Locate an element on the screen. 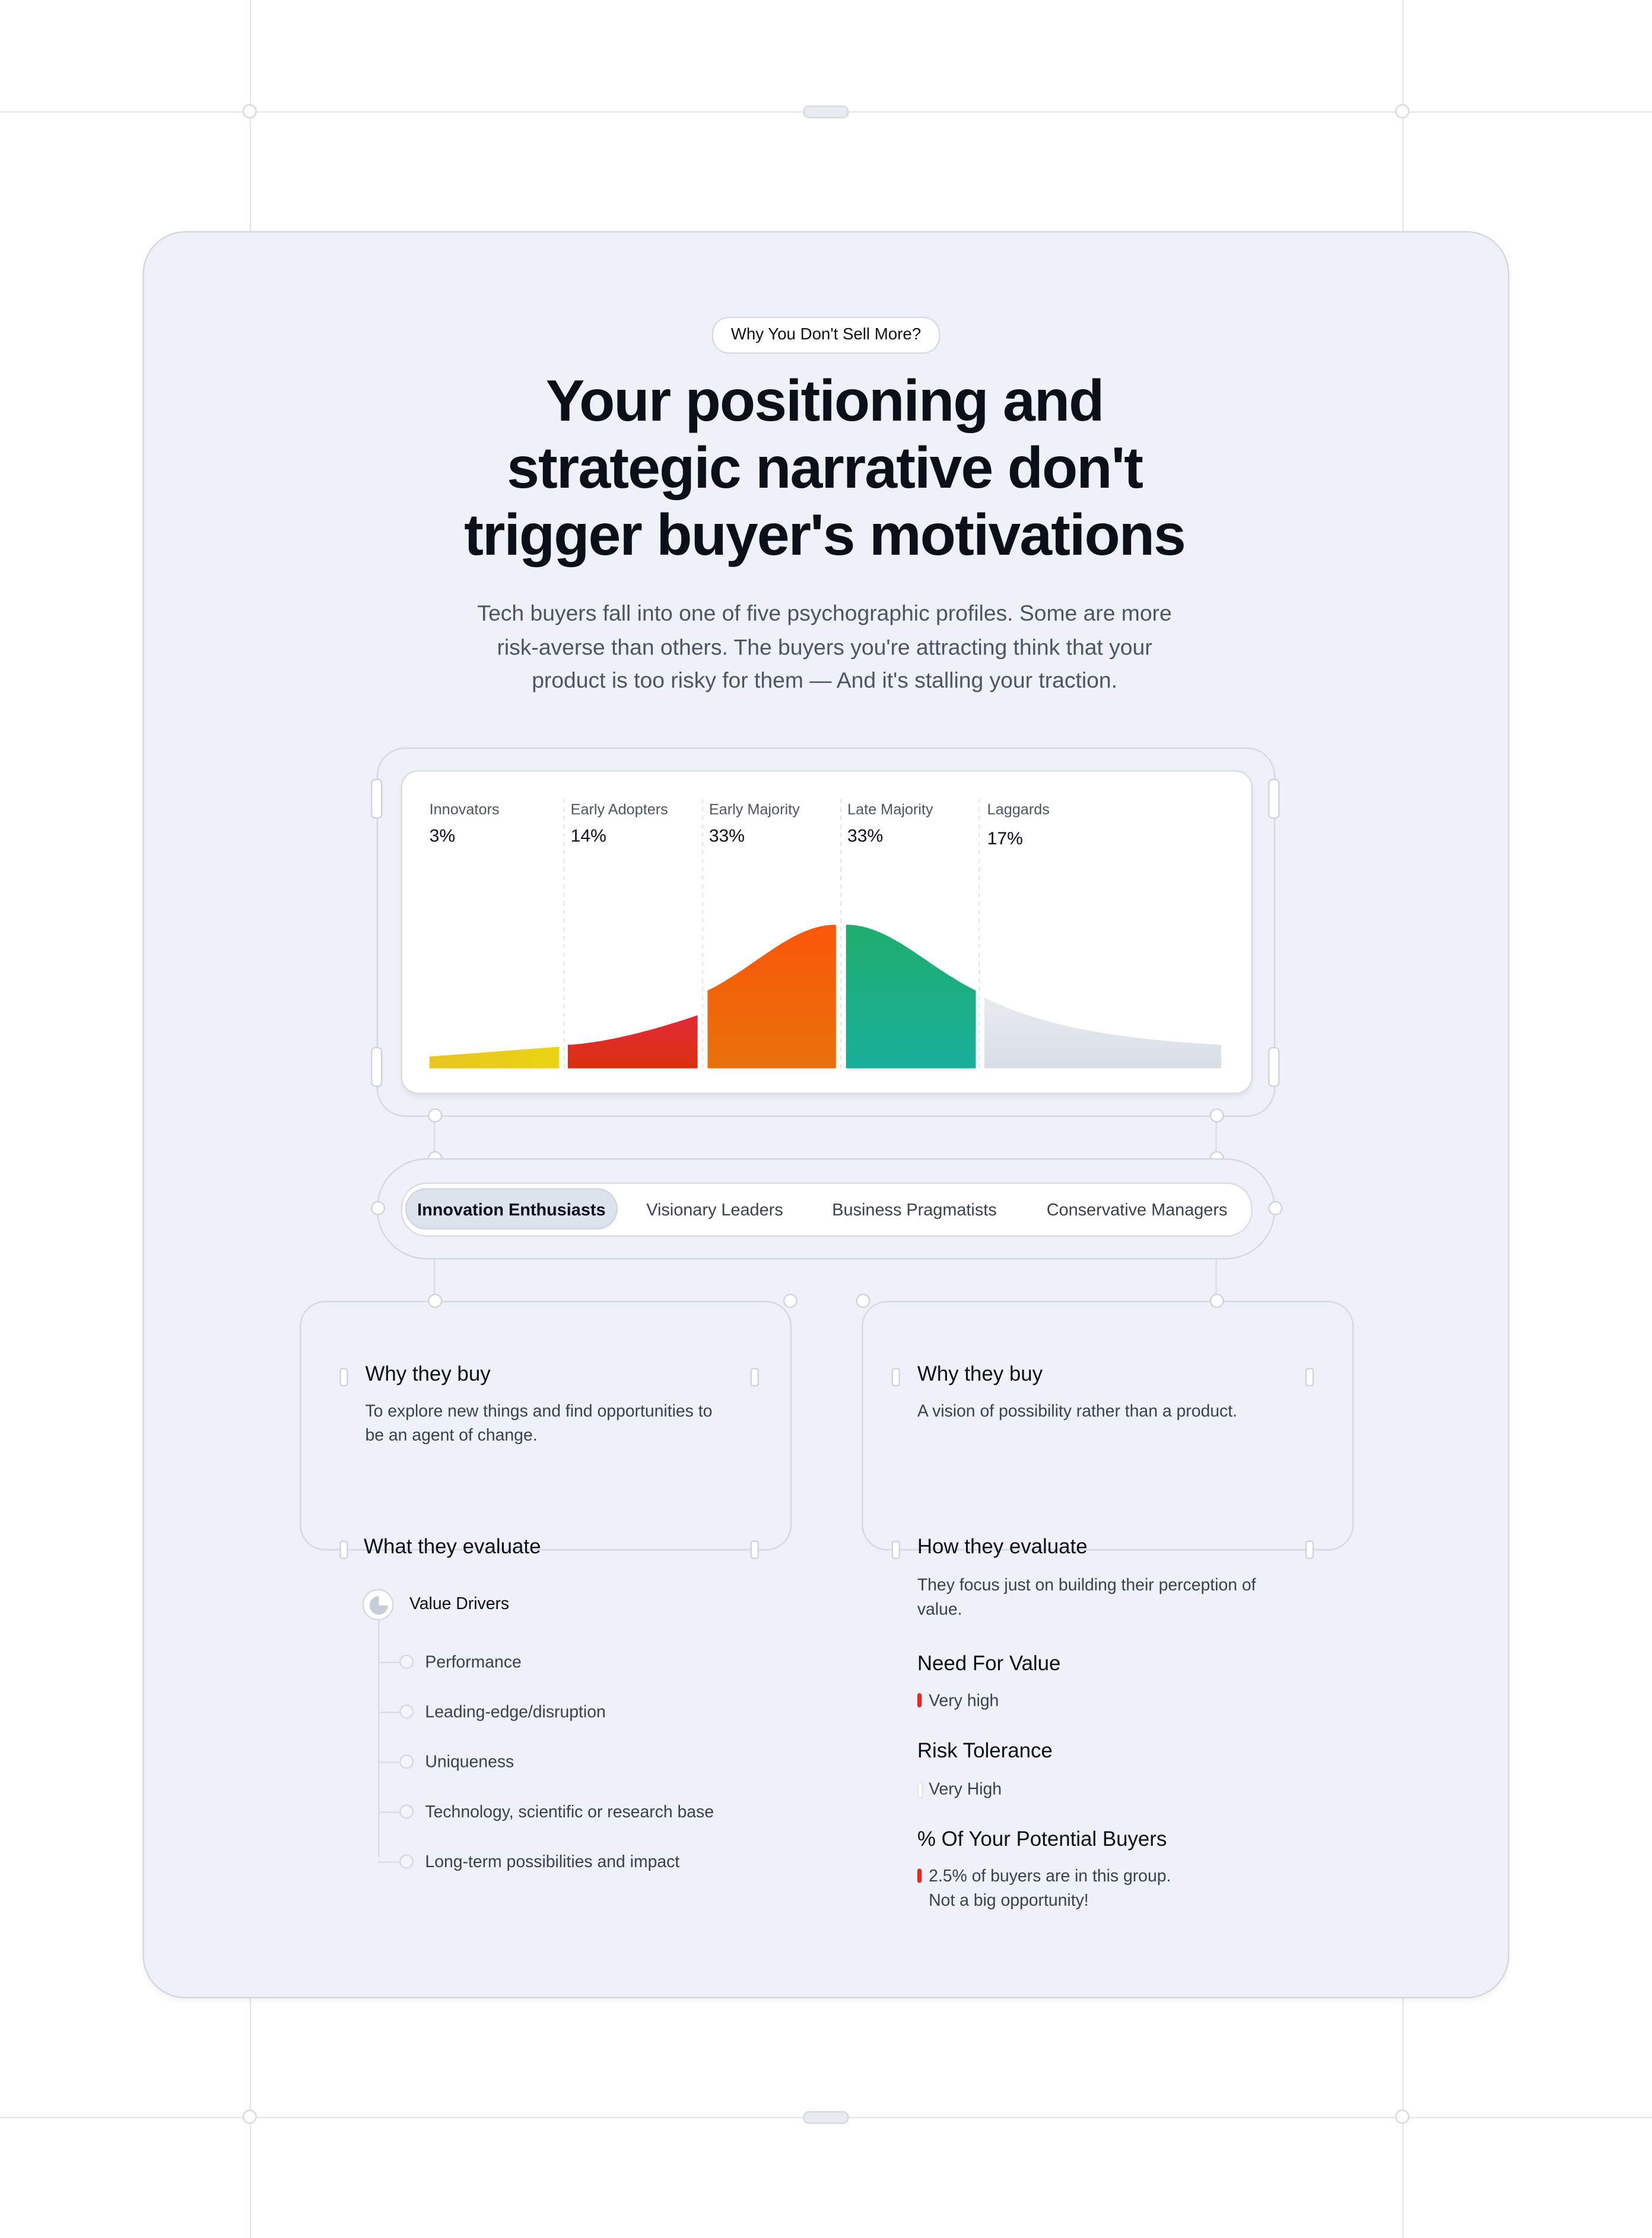 The width and height of the screenshot is (1652, 2238). risk-tolerance-value: Very High is located at coordinates (965, 1788).